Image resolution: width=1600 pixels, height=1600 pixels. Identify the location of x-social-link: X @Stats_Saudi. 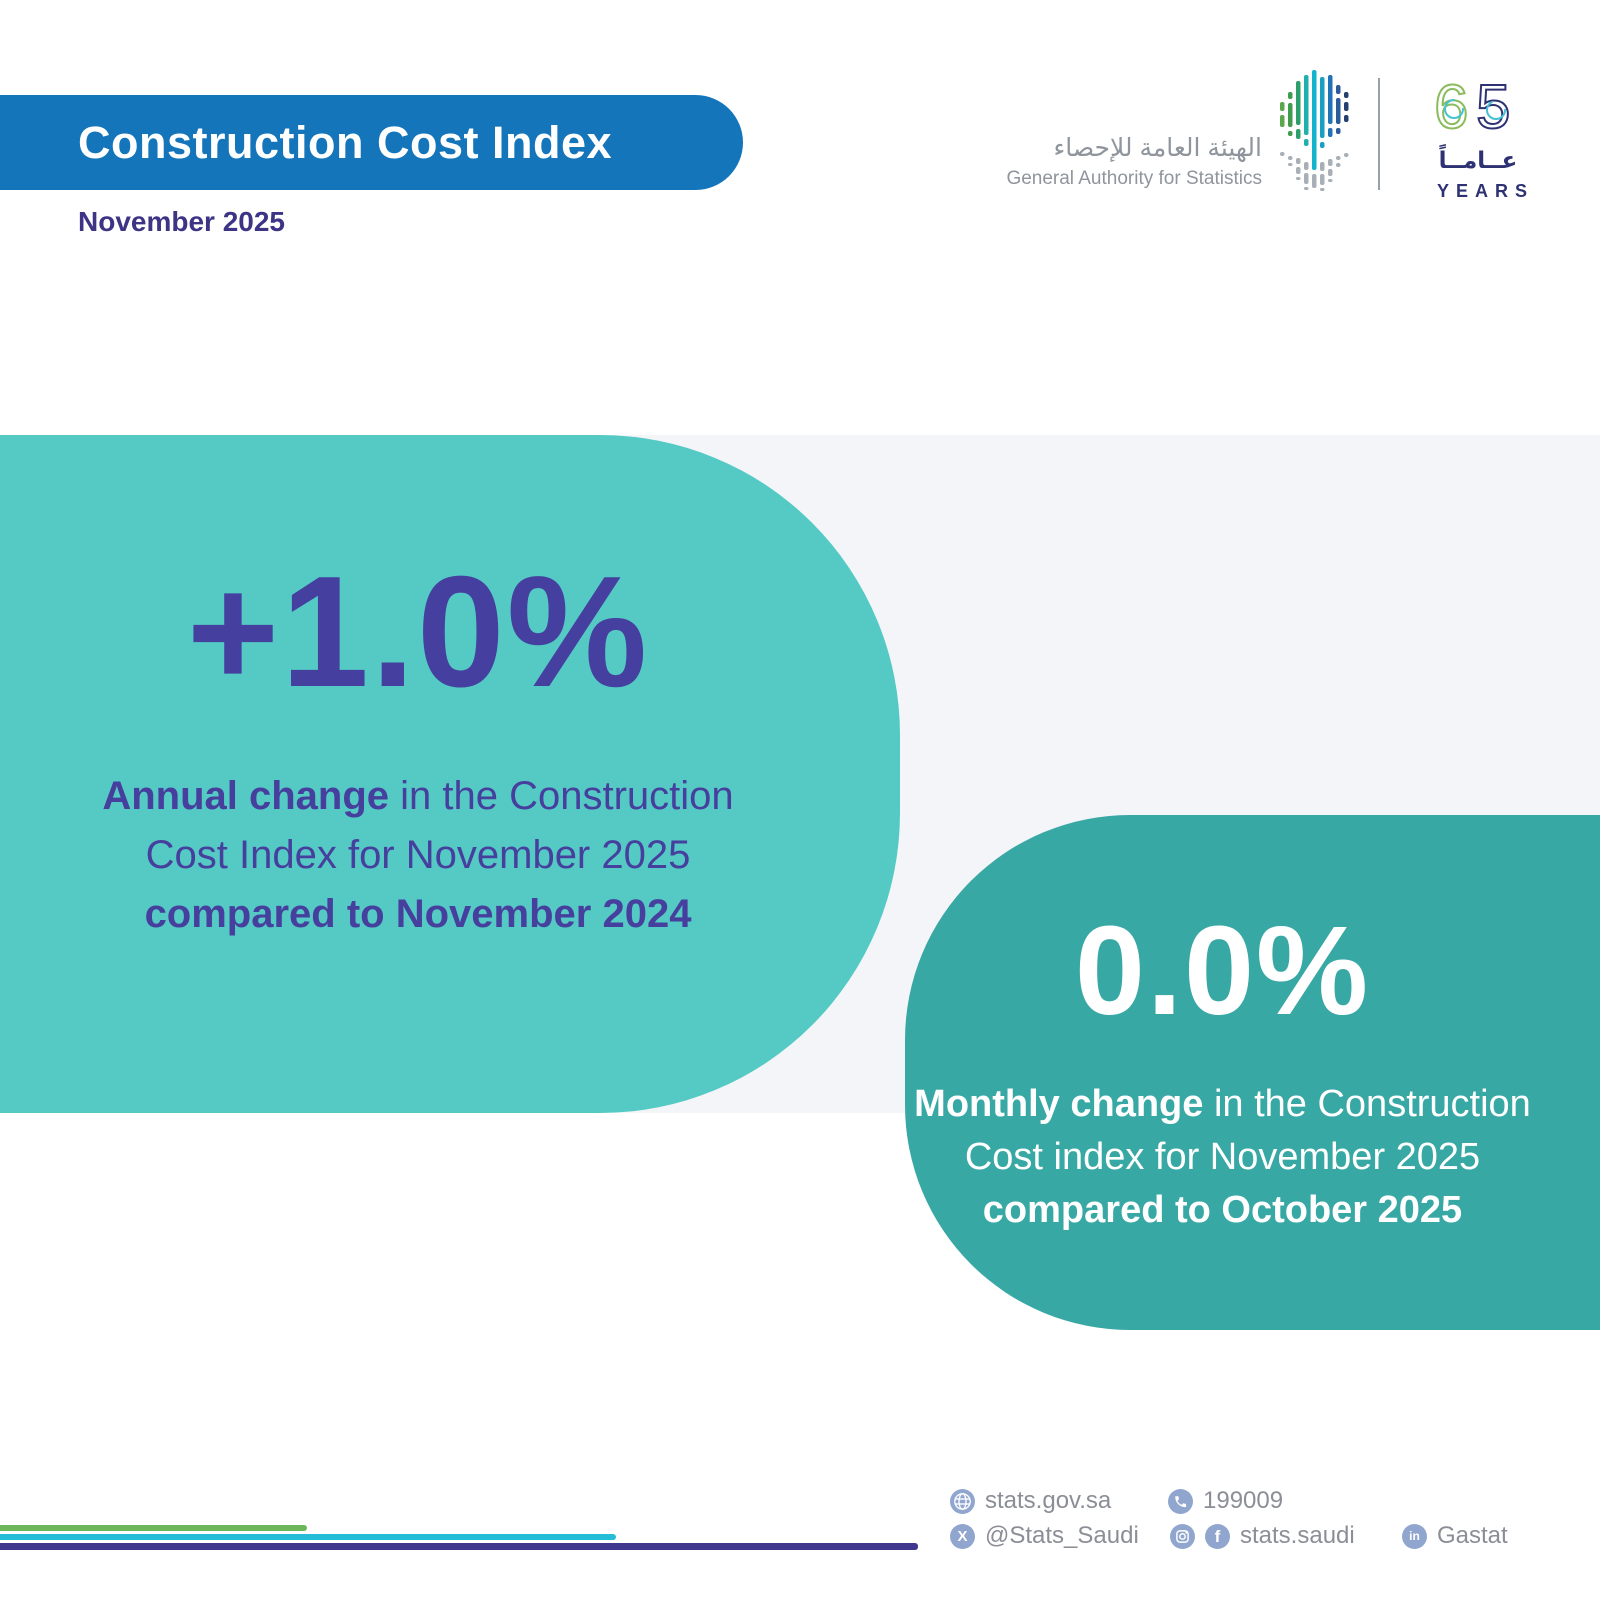
(1044, 1536).